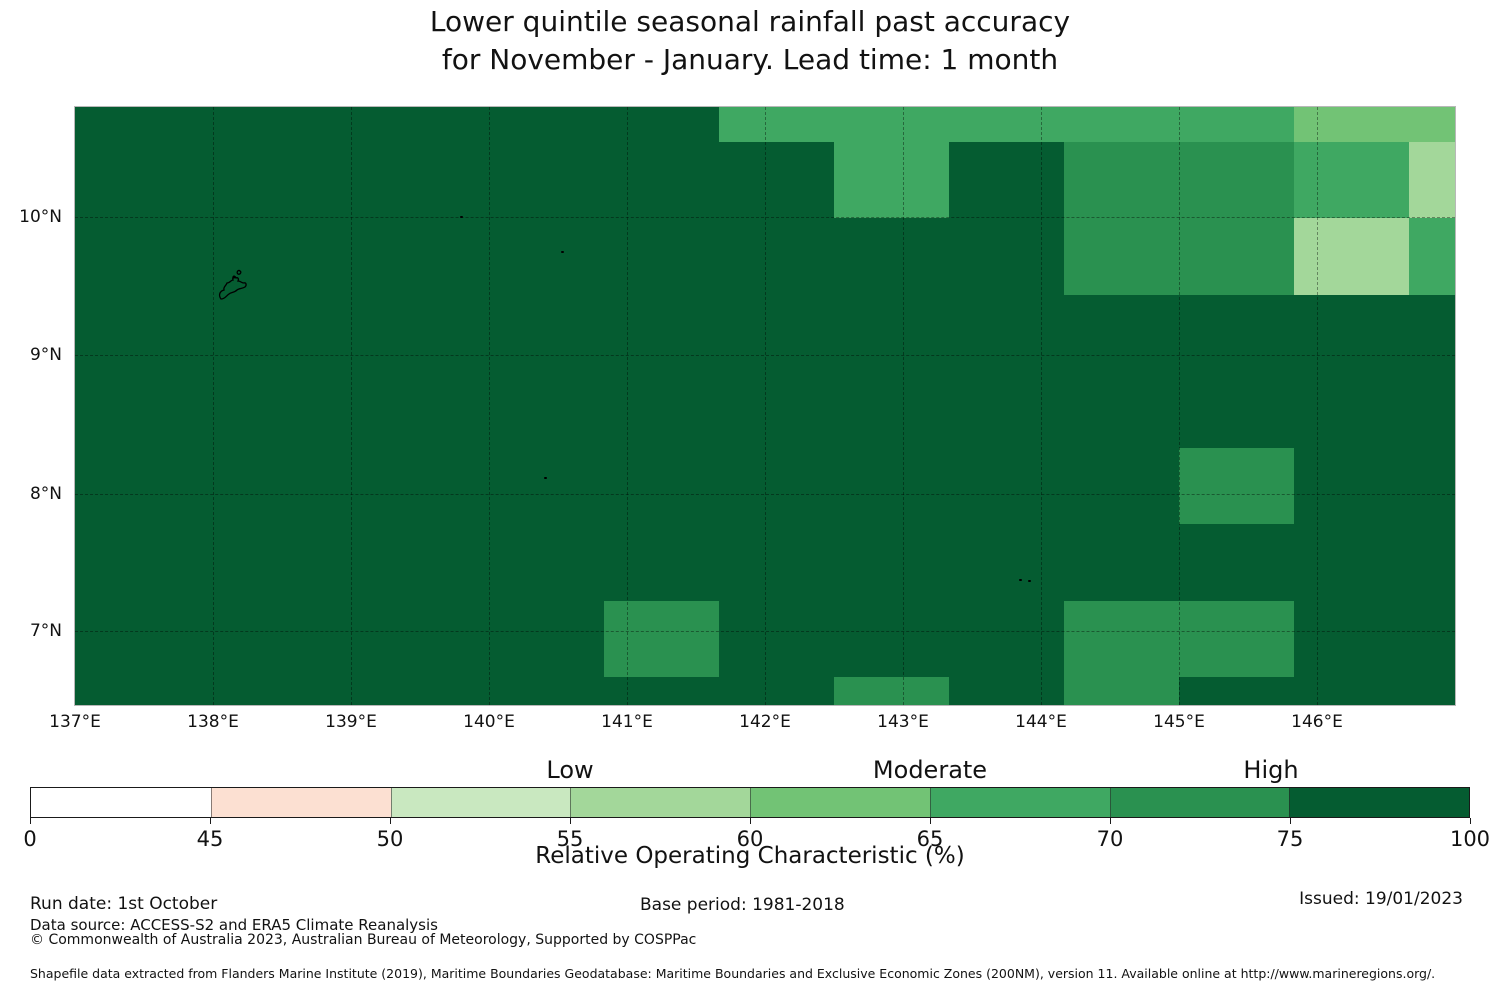  What do you see at coordinates (765, 722) in the screenshot?
I see `x-tick-label: 142°E` at bounding box center [765, 722].